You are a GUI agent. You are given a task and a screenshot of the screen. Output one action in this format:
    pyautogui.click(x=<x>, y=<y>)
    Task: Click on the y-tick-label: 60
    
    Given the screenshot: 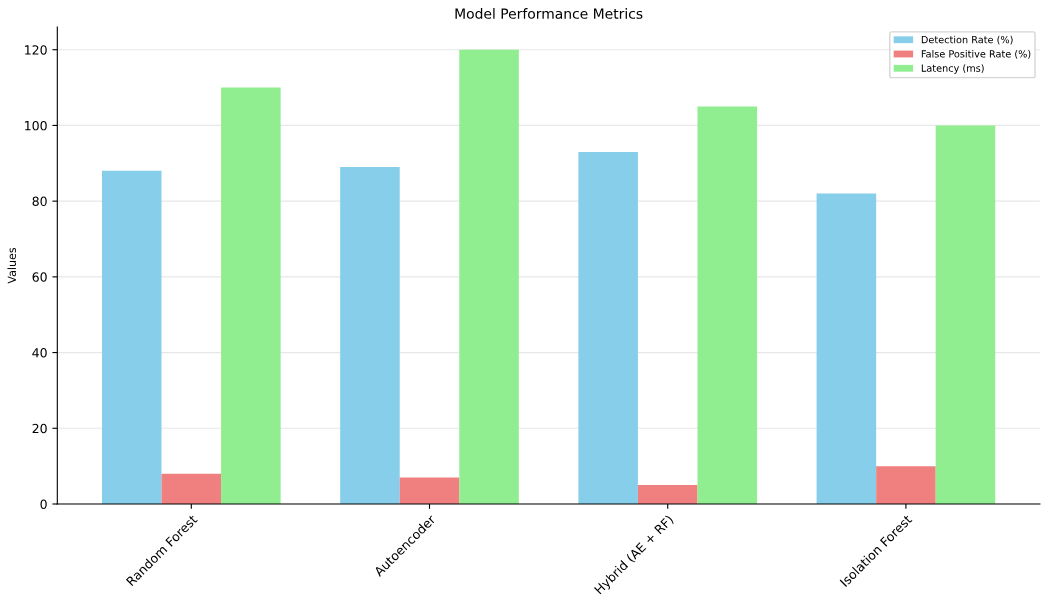 What is the action you would take?
    pyautogui.click(x=39, y=277)
    